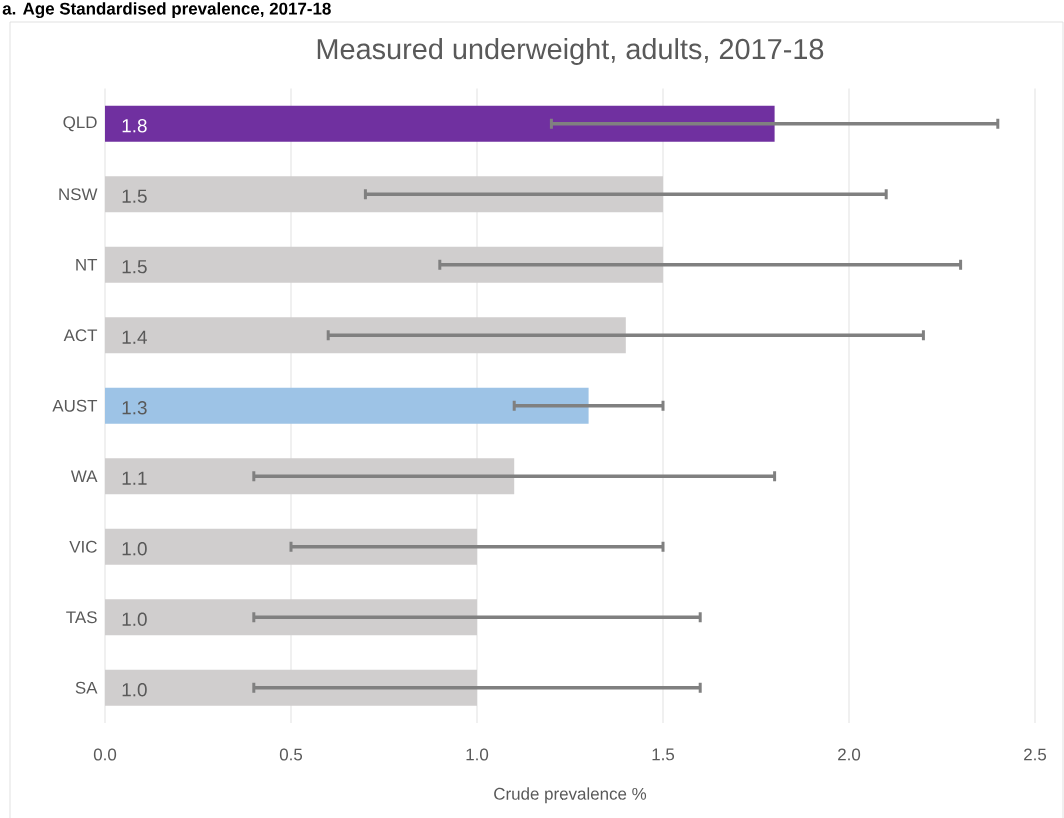  I want to click on x-tick-label: 2.5, so click(1035, 754).